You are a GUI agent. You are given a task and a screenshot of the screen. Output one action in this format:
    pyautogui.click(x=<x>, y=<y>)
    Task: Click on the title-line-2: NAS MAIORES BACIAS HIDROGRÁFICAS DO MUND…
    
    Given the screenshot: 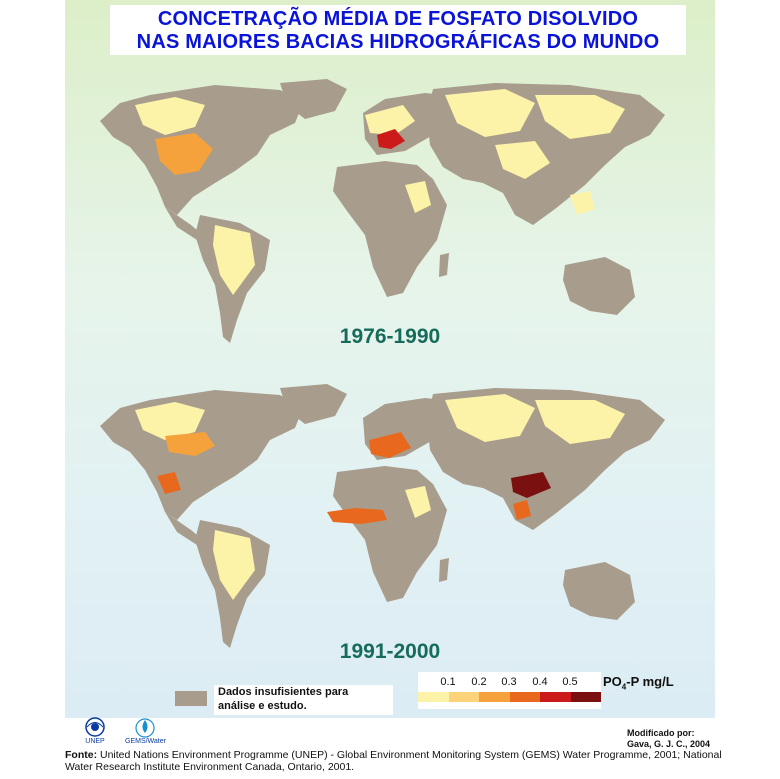 What is the action you would take?
    pyautogui.click(x=398, y=42)
    